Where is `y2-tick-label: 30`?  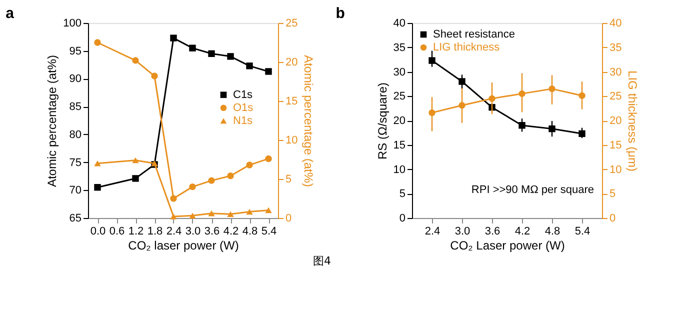 y2-tick-label: 30 is located at coordinates (616, 72).